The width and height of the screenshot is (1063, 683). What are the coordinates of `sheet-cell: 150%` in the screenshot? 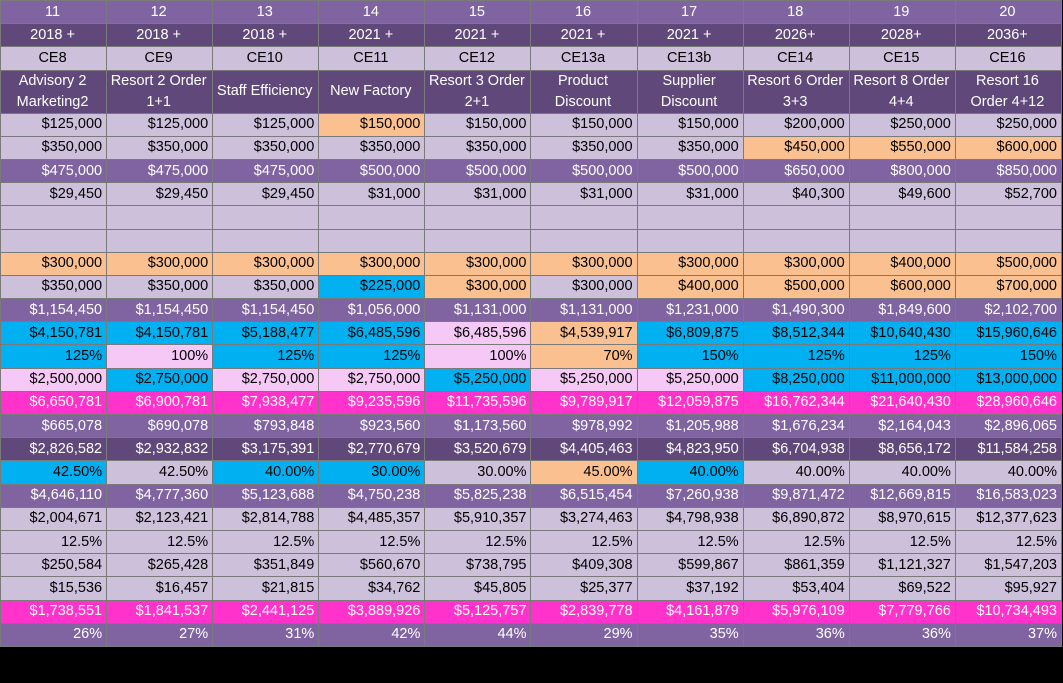 It's located at (690, 356).